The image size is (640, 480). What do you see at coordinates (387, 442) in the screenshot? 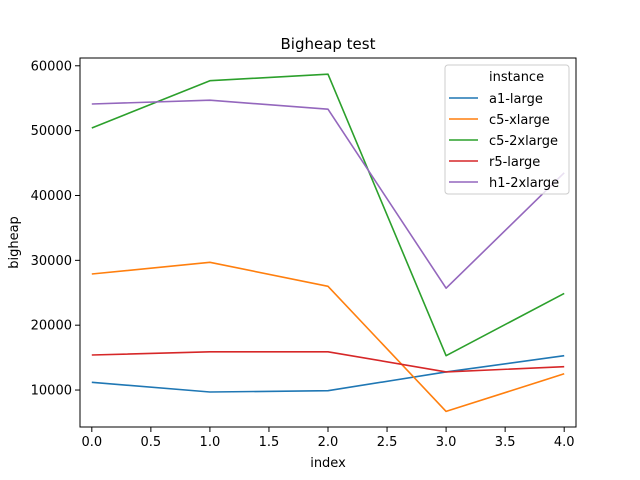
I see `x-tick-label: 2.5` at bounding box center [387, 442].